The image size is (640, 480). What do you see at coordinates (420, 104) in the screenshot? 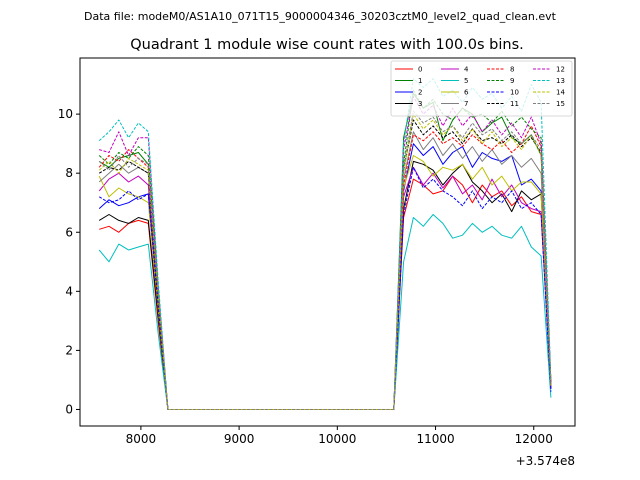
I see `legend-label-3: 3` at bounding box center [420, 104].